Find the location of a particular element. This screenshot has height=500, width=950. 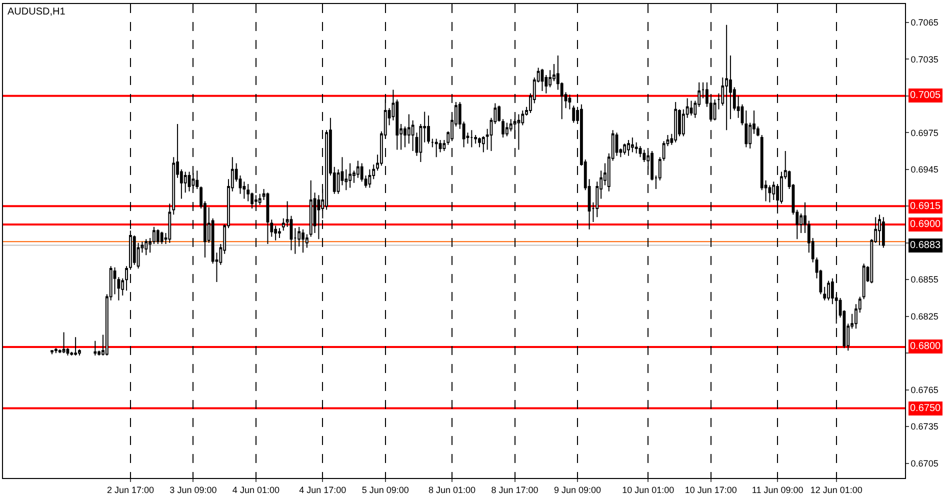

ref-line-label: 0.6915 is located at coordinates (926, 206).